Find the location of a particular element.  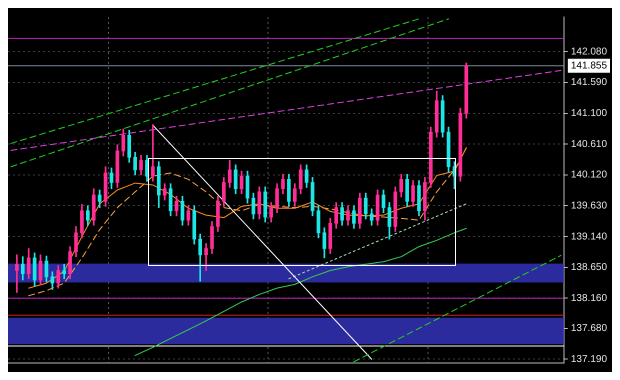

y-tick-label: 138.160 is located at coordinates (589, 298).